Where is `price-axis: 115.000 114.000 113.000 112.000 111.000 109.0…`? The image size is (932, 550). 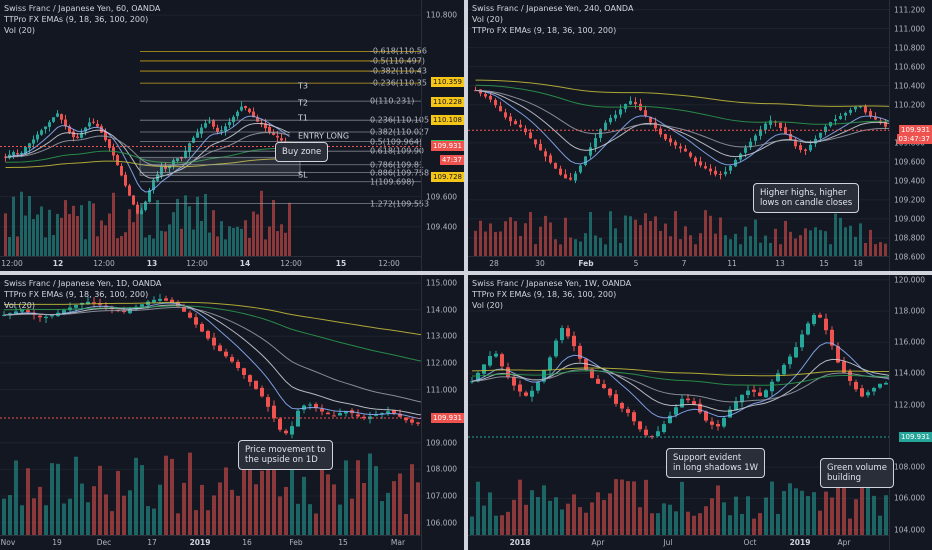 price-axis: 115.000 114.000 113.000 112.000 111.000 109.0… is located at coordinates (442, 412).